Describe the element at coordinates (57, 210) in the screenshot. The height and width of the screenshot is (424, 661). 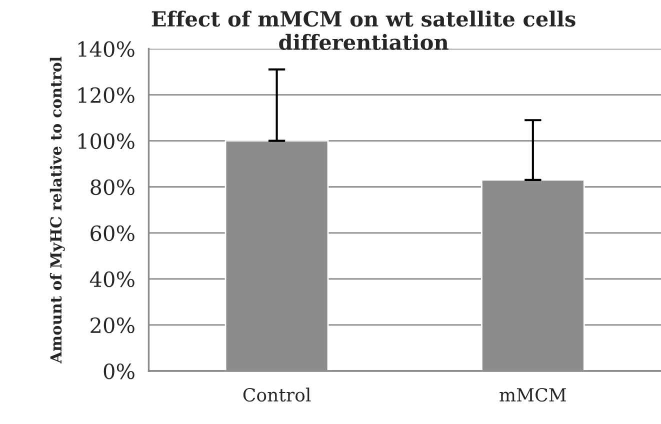
I see `y-axis-title: Amount of MyHC relative to control` at that location.